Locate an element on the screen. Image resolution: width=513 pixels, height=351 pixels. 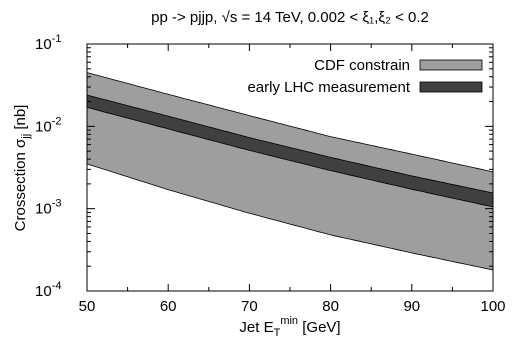
x-tick-label: 50 is located at coordinates (87, 306).